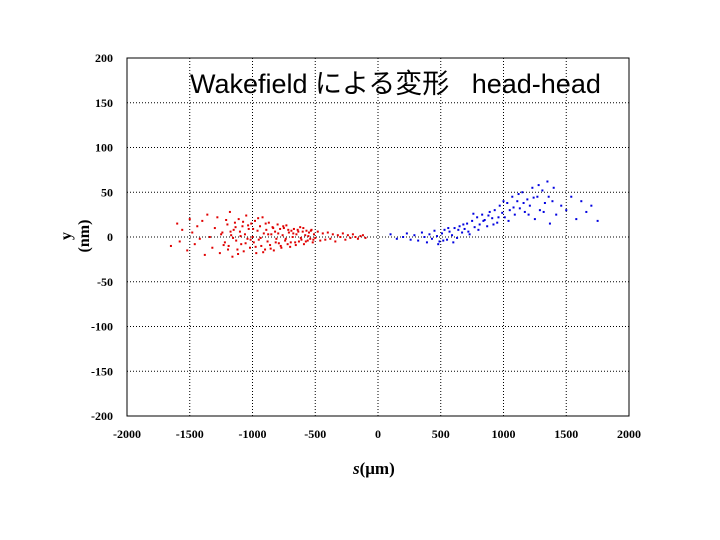 This screenshot has height=540, width=720. What do you see at coordinates (102, 371) in the screenshot?
I see `y-tick-label: -150` at bounding box center [102, 371].